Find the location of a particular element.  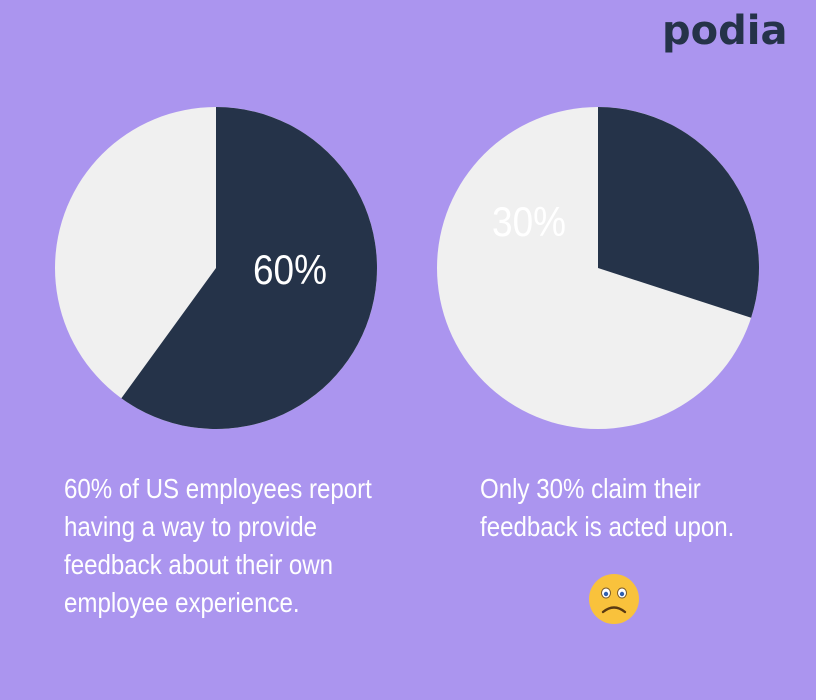

caption-left-line-4: employee experience. is located at coordinates (182, 602).